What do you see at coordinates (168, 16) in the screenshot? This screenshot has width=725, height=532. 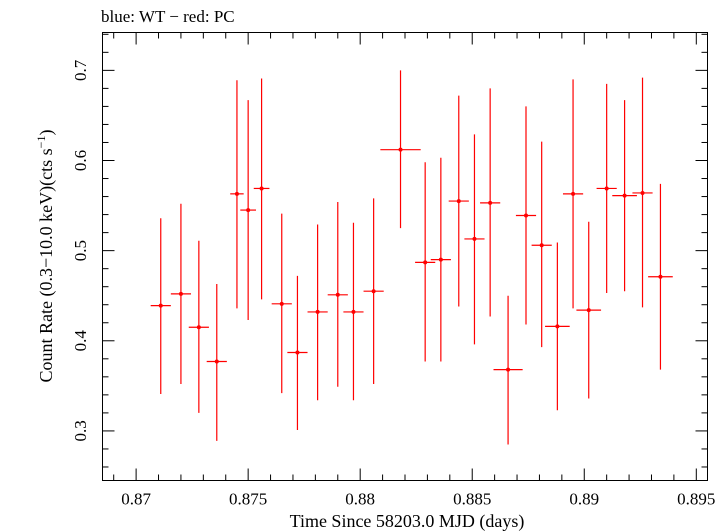 I see `chart-title: blue: WT − red: PC` at bounding box center [168, 16].